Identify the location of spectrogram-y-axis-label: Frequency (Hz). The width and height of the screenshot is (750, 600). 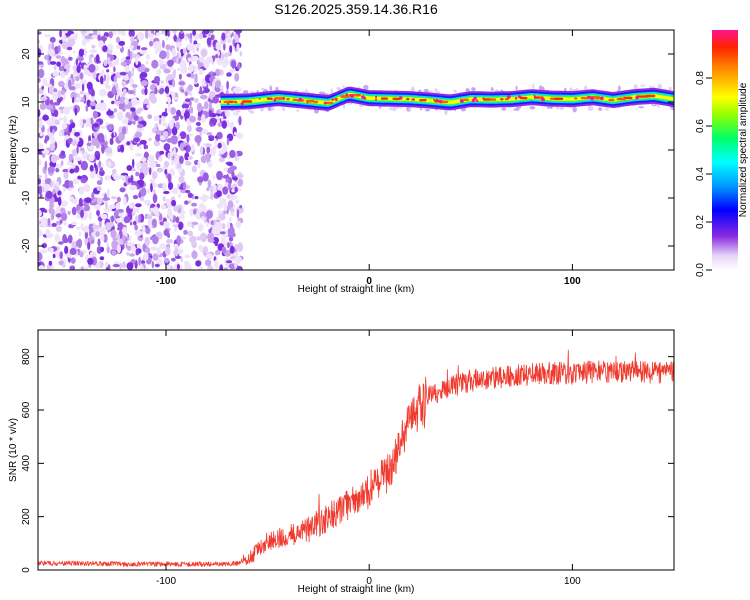
(13, 150).